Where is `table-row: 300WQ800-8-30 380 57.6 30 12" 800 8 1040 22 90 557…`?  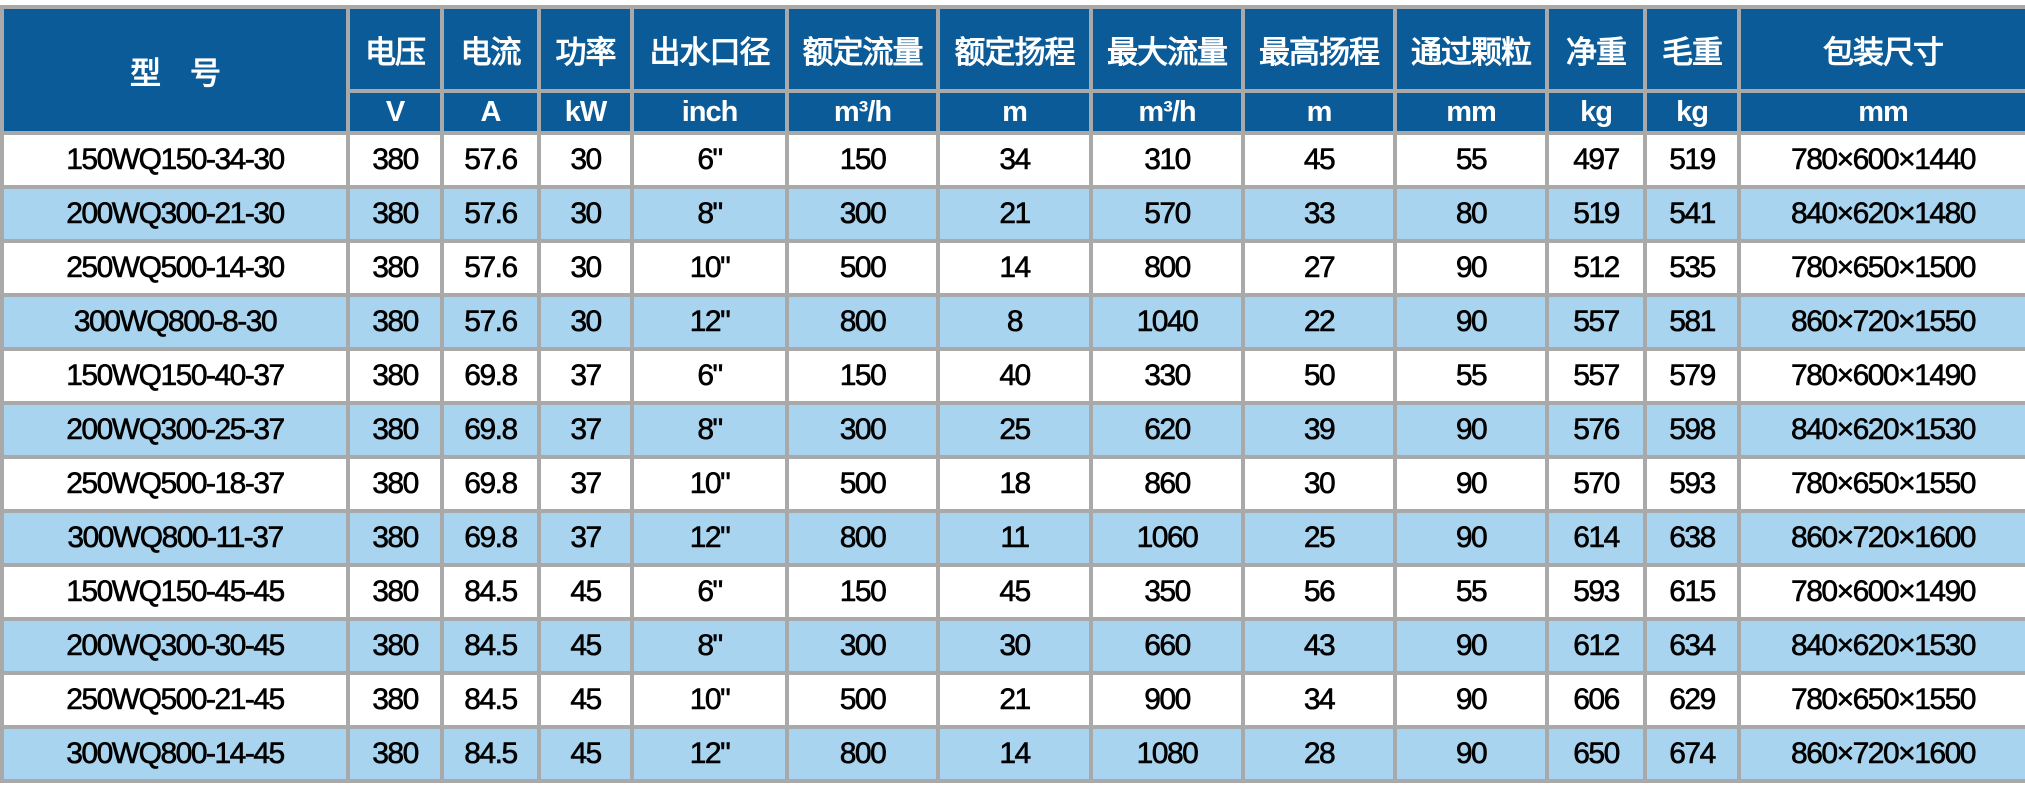 table-row: 300WQ800-8-30 380 57.6 30 12" 800 8 1040 22 90 557… is located at coordinates (1012, 322).